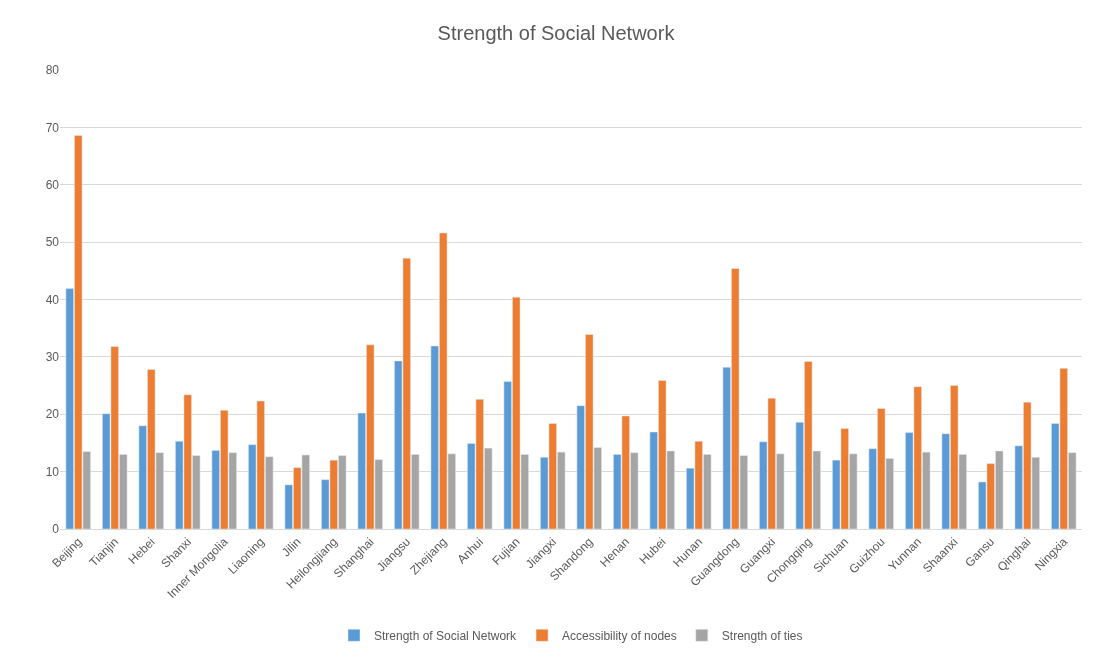 Image resolution: width=1112 pixels, height=662 pixels. What do you see at coordinates (446, 635) in the screenshot?
I see `legend-label: Strength of Social Network` at bounding box center [446, 635].